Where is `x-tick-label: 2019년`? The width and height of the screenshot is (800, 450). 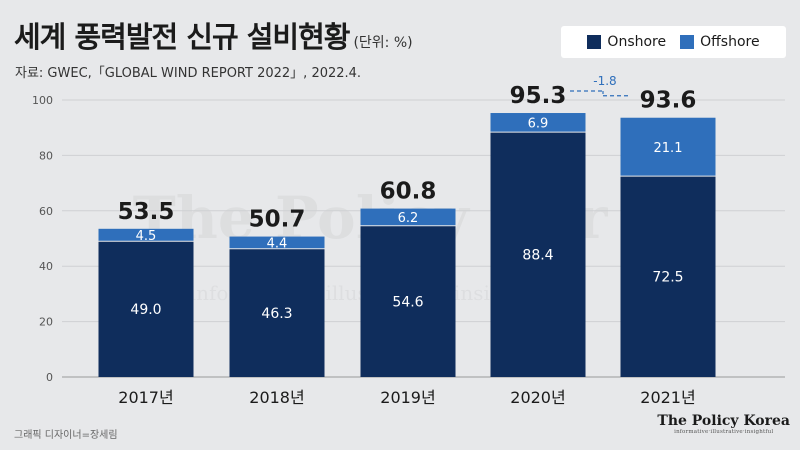 x-tick-label: 2019년 is located at coordinates (407, 397).